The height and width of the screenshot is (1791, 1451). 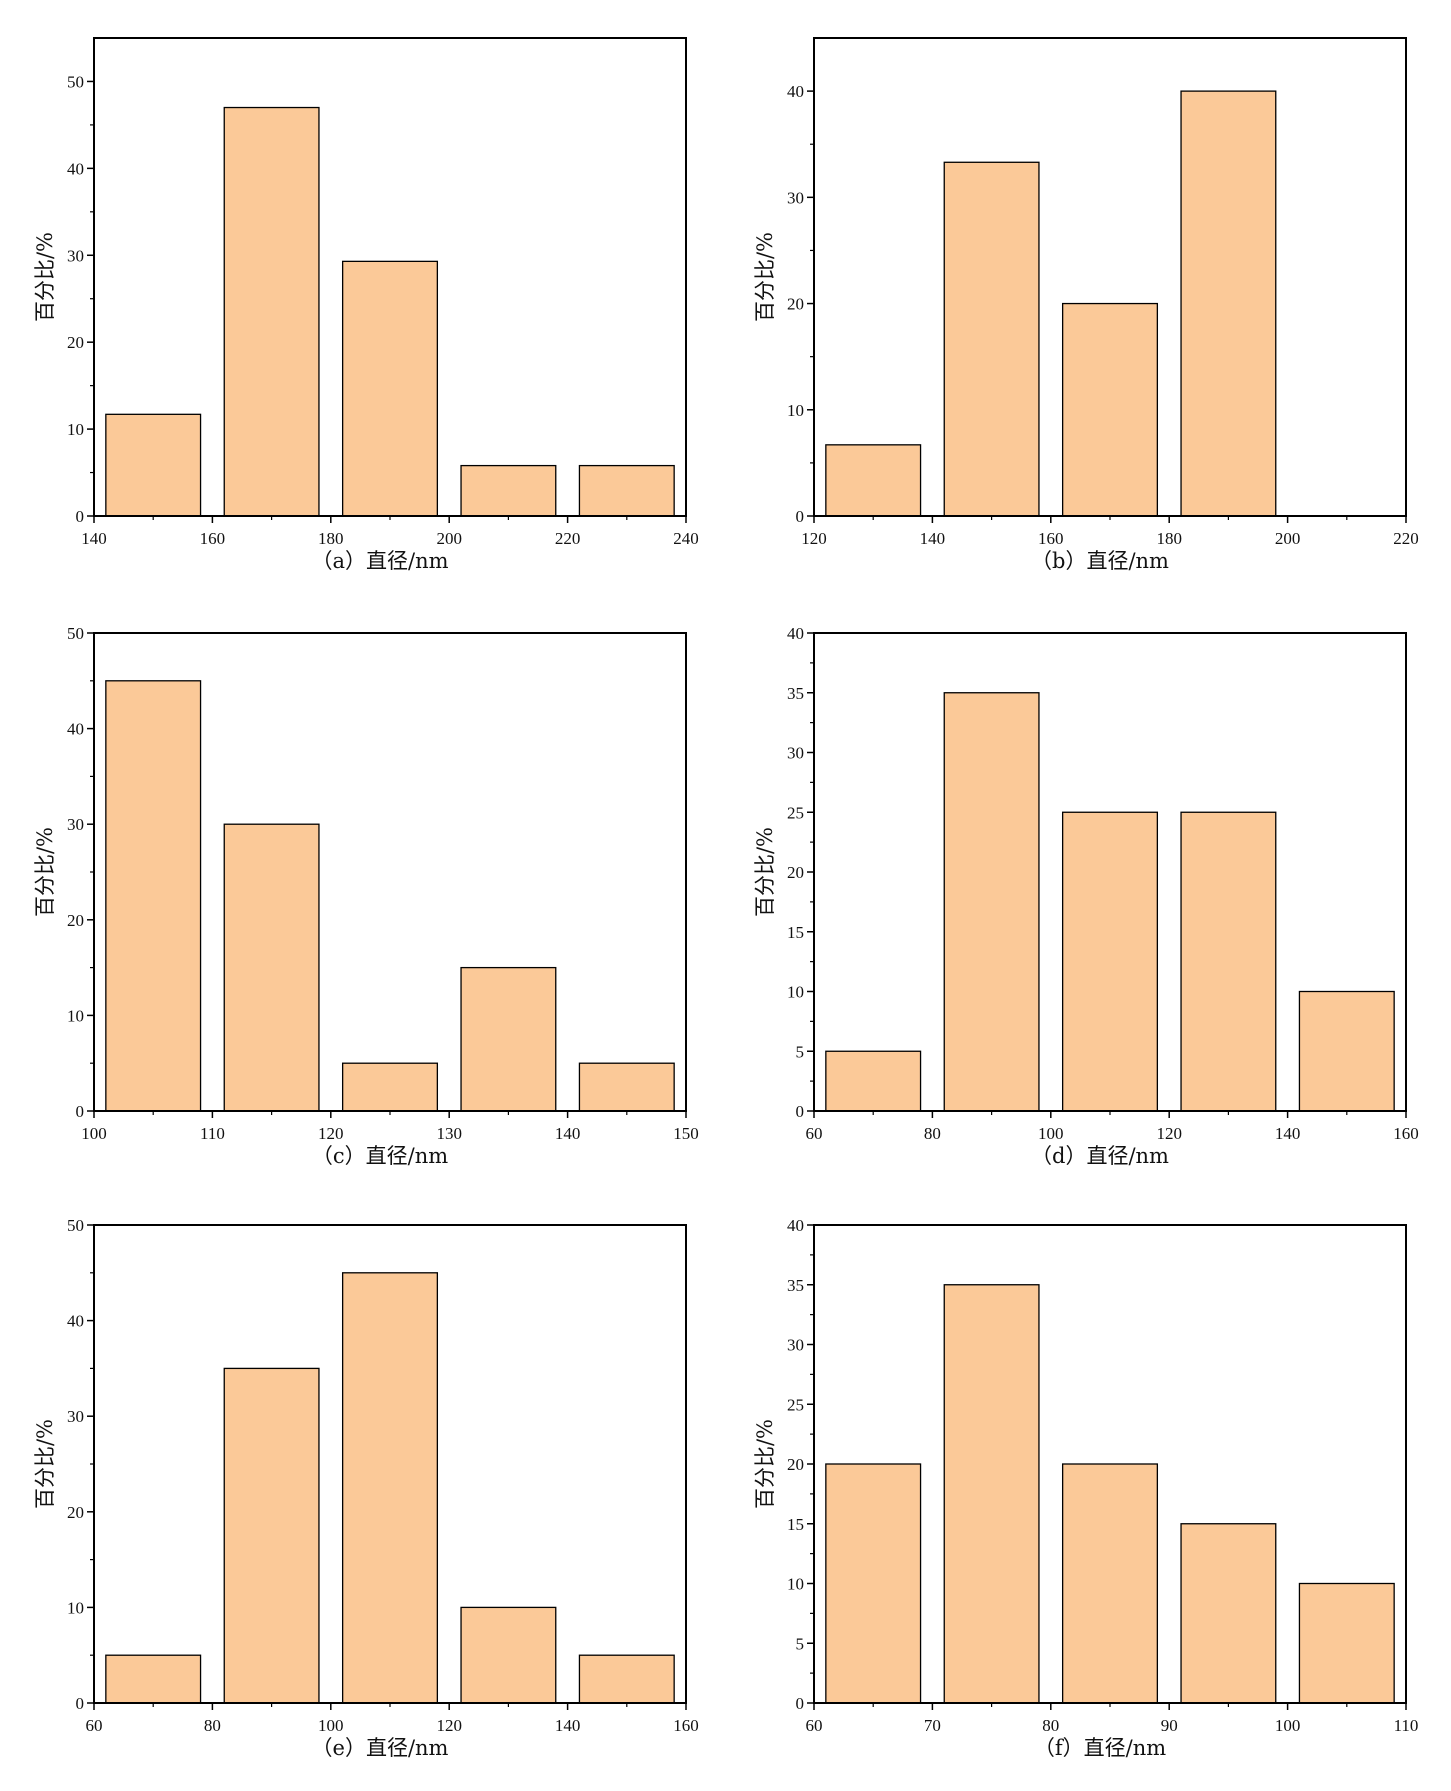 I want to click on y-tick-label: 15, so click(x=795, y=1524).